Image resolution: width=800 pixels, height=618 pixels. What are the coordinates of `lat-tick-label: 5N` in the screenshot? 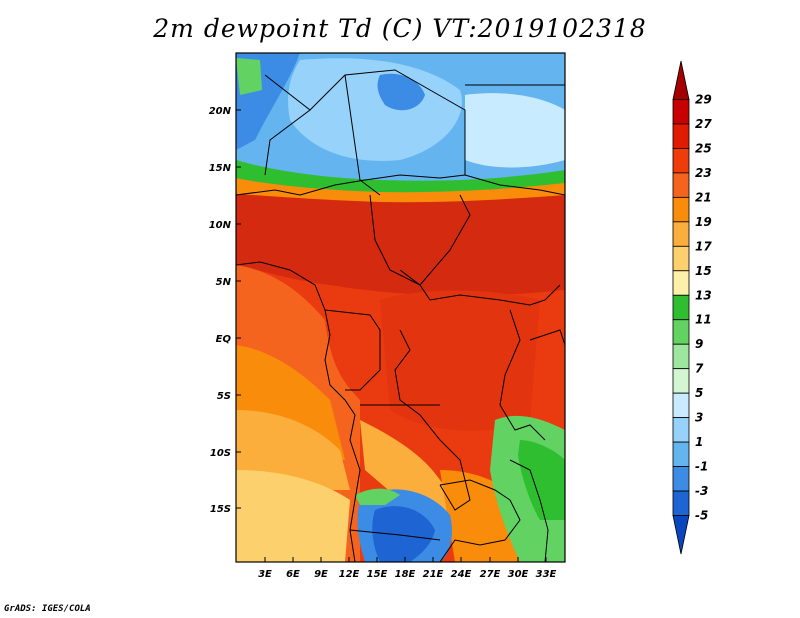 It's located at (224, 282).